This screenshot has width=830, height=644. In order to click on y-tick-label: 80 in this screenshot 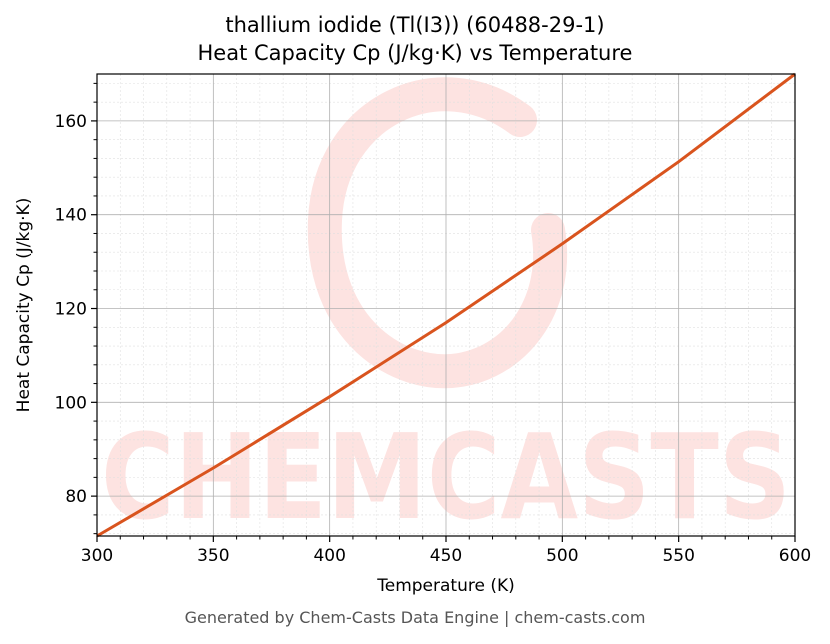, I will do `click(76, 497)`.